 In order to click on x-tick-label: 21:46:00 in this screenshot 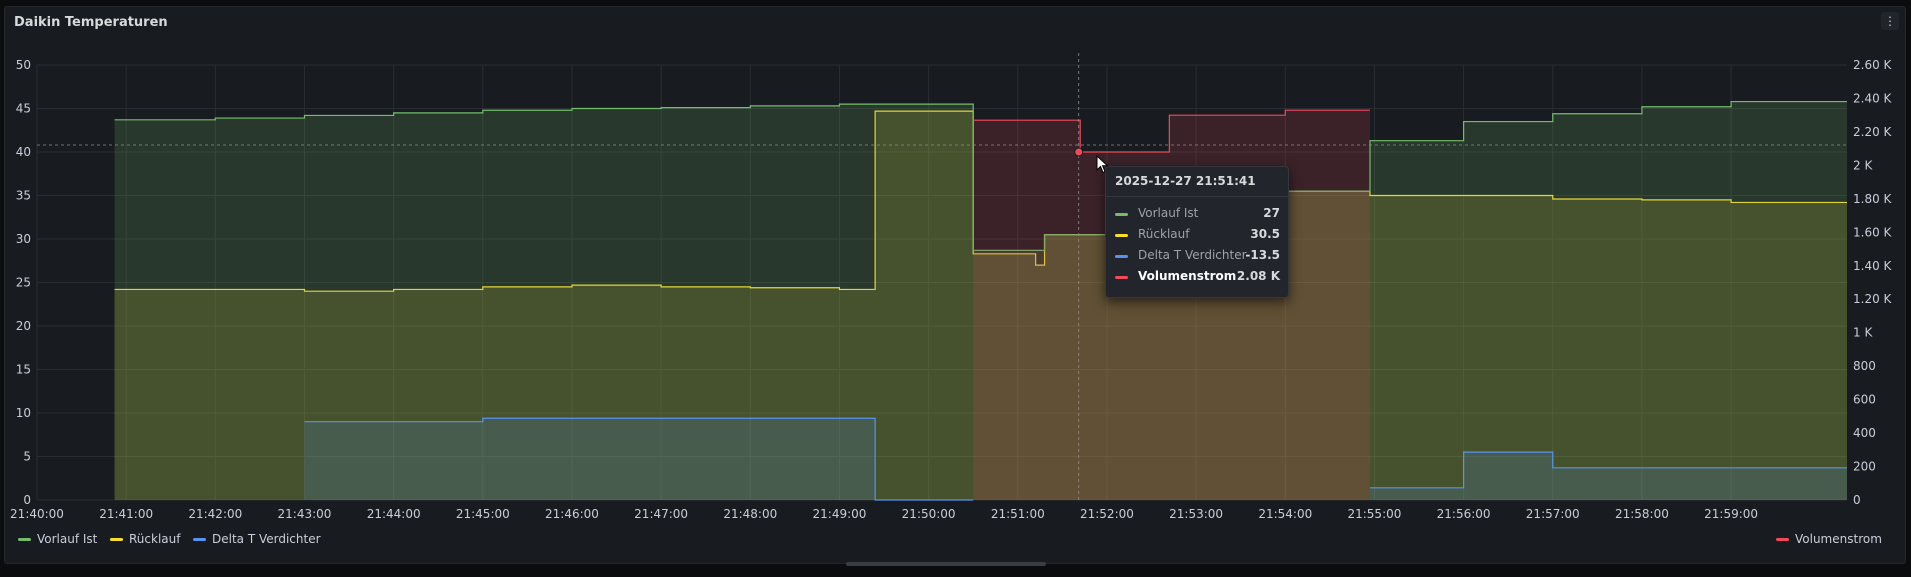, I will do `click(572, 514)`.